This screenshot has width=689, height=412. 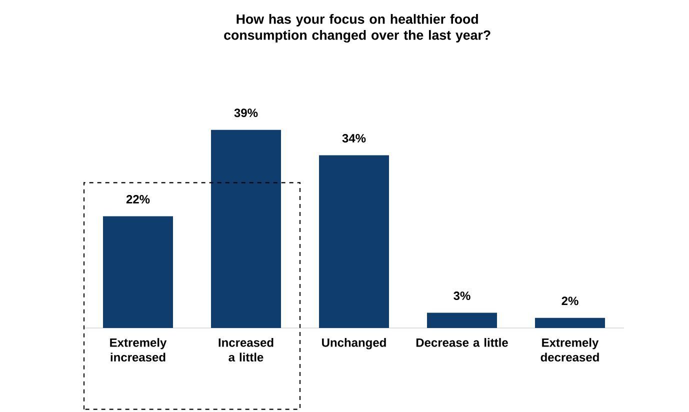 What do you see at coordinates (354, 344) in the screenshot?
I see `x-tick-label: Unchanged` at bounding box center [354, 344].